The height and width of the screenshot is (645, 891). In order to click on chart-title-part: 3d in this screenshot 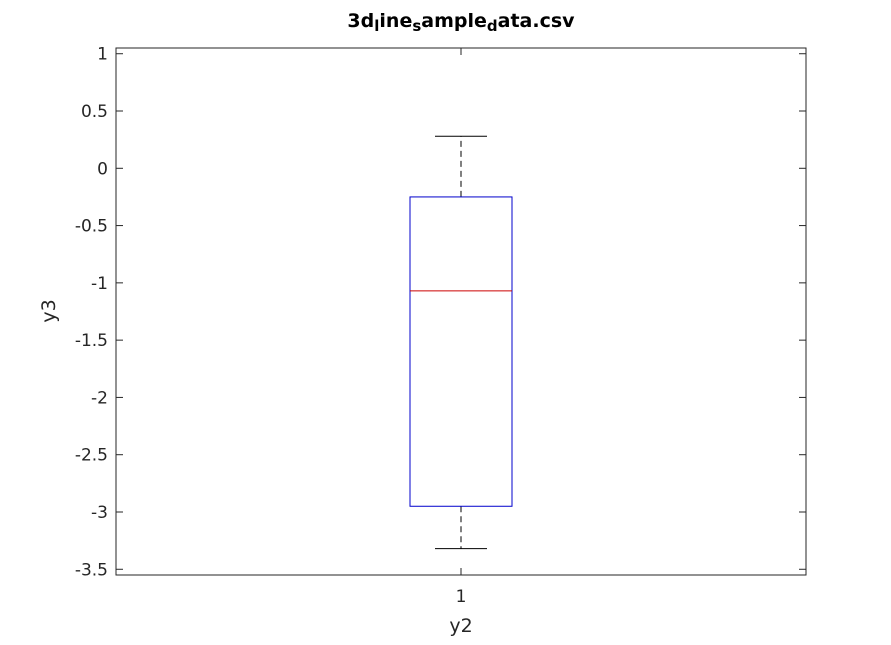, I will do `click(360, 21)`.